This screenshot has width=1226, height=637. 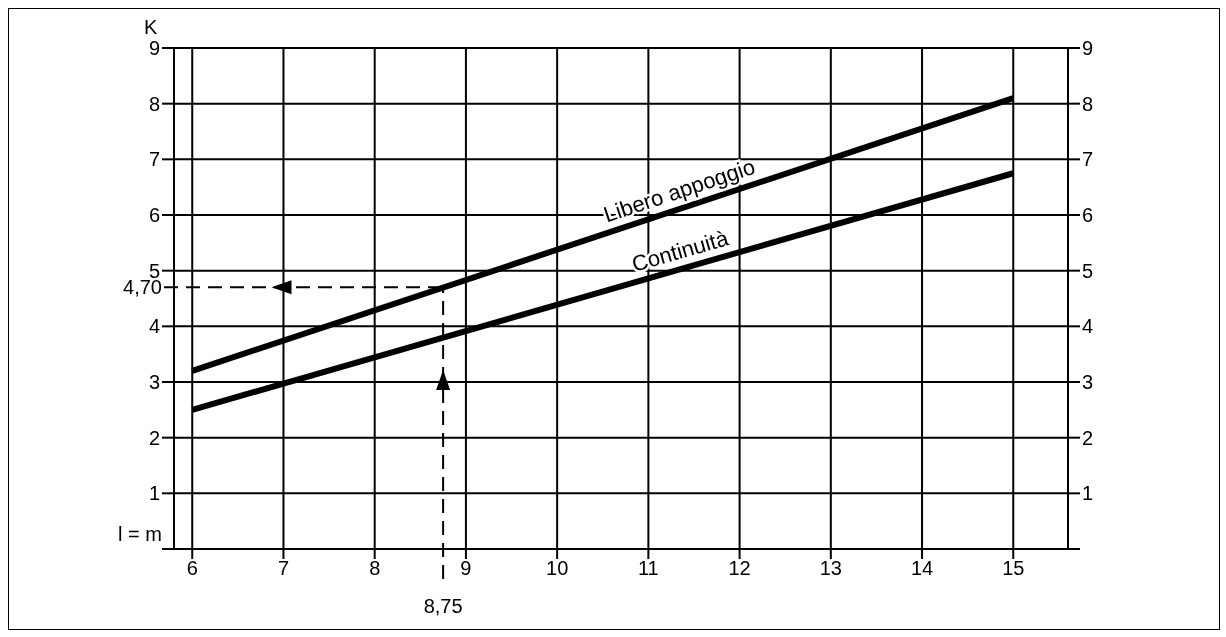 I want to click on y-tick-label: 7, so click(x=154, y=159).